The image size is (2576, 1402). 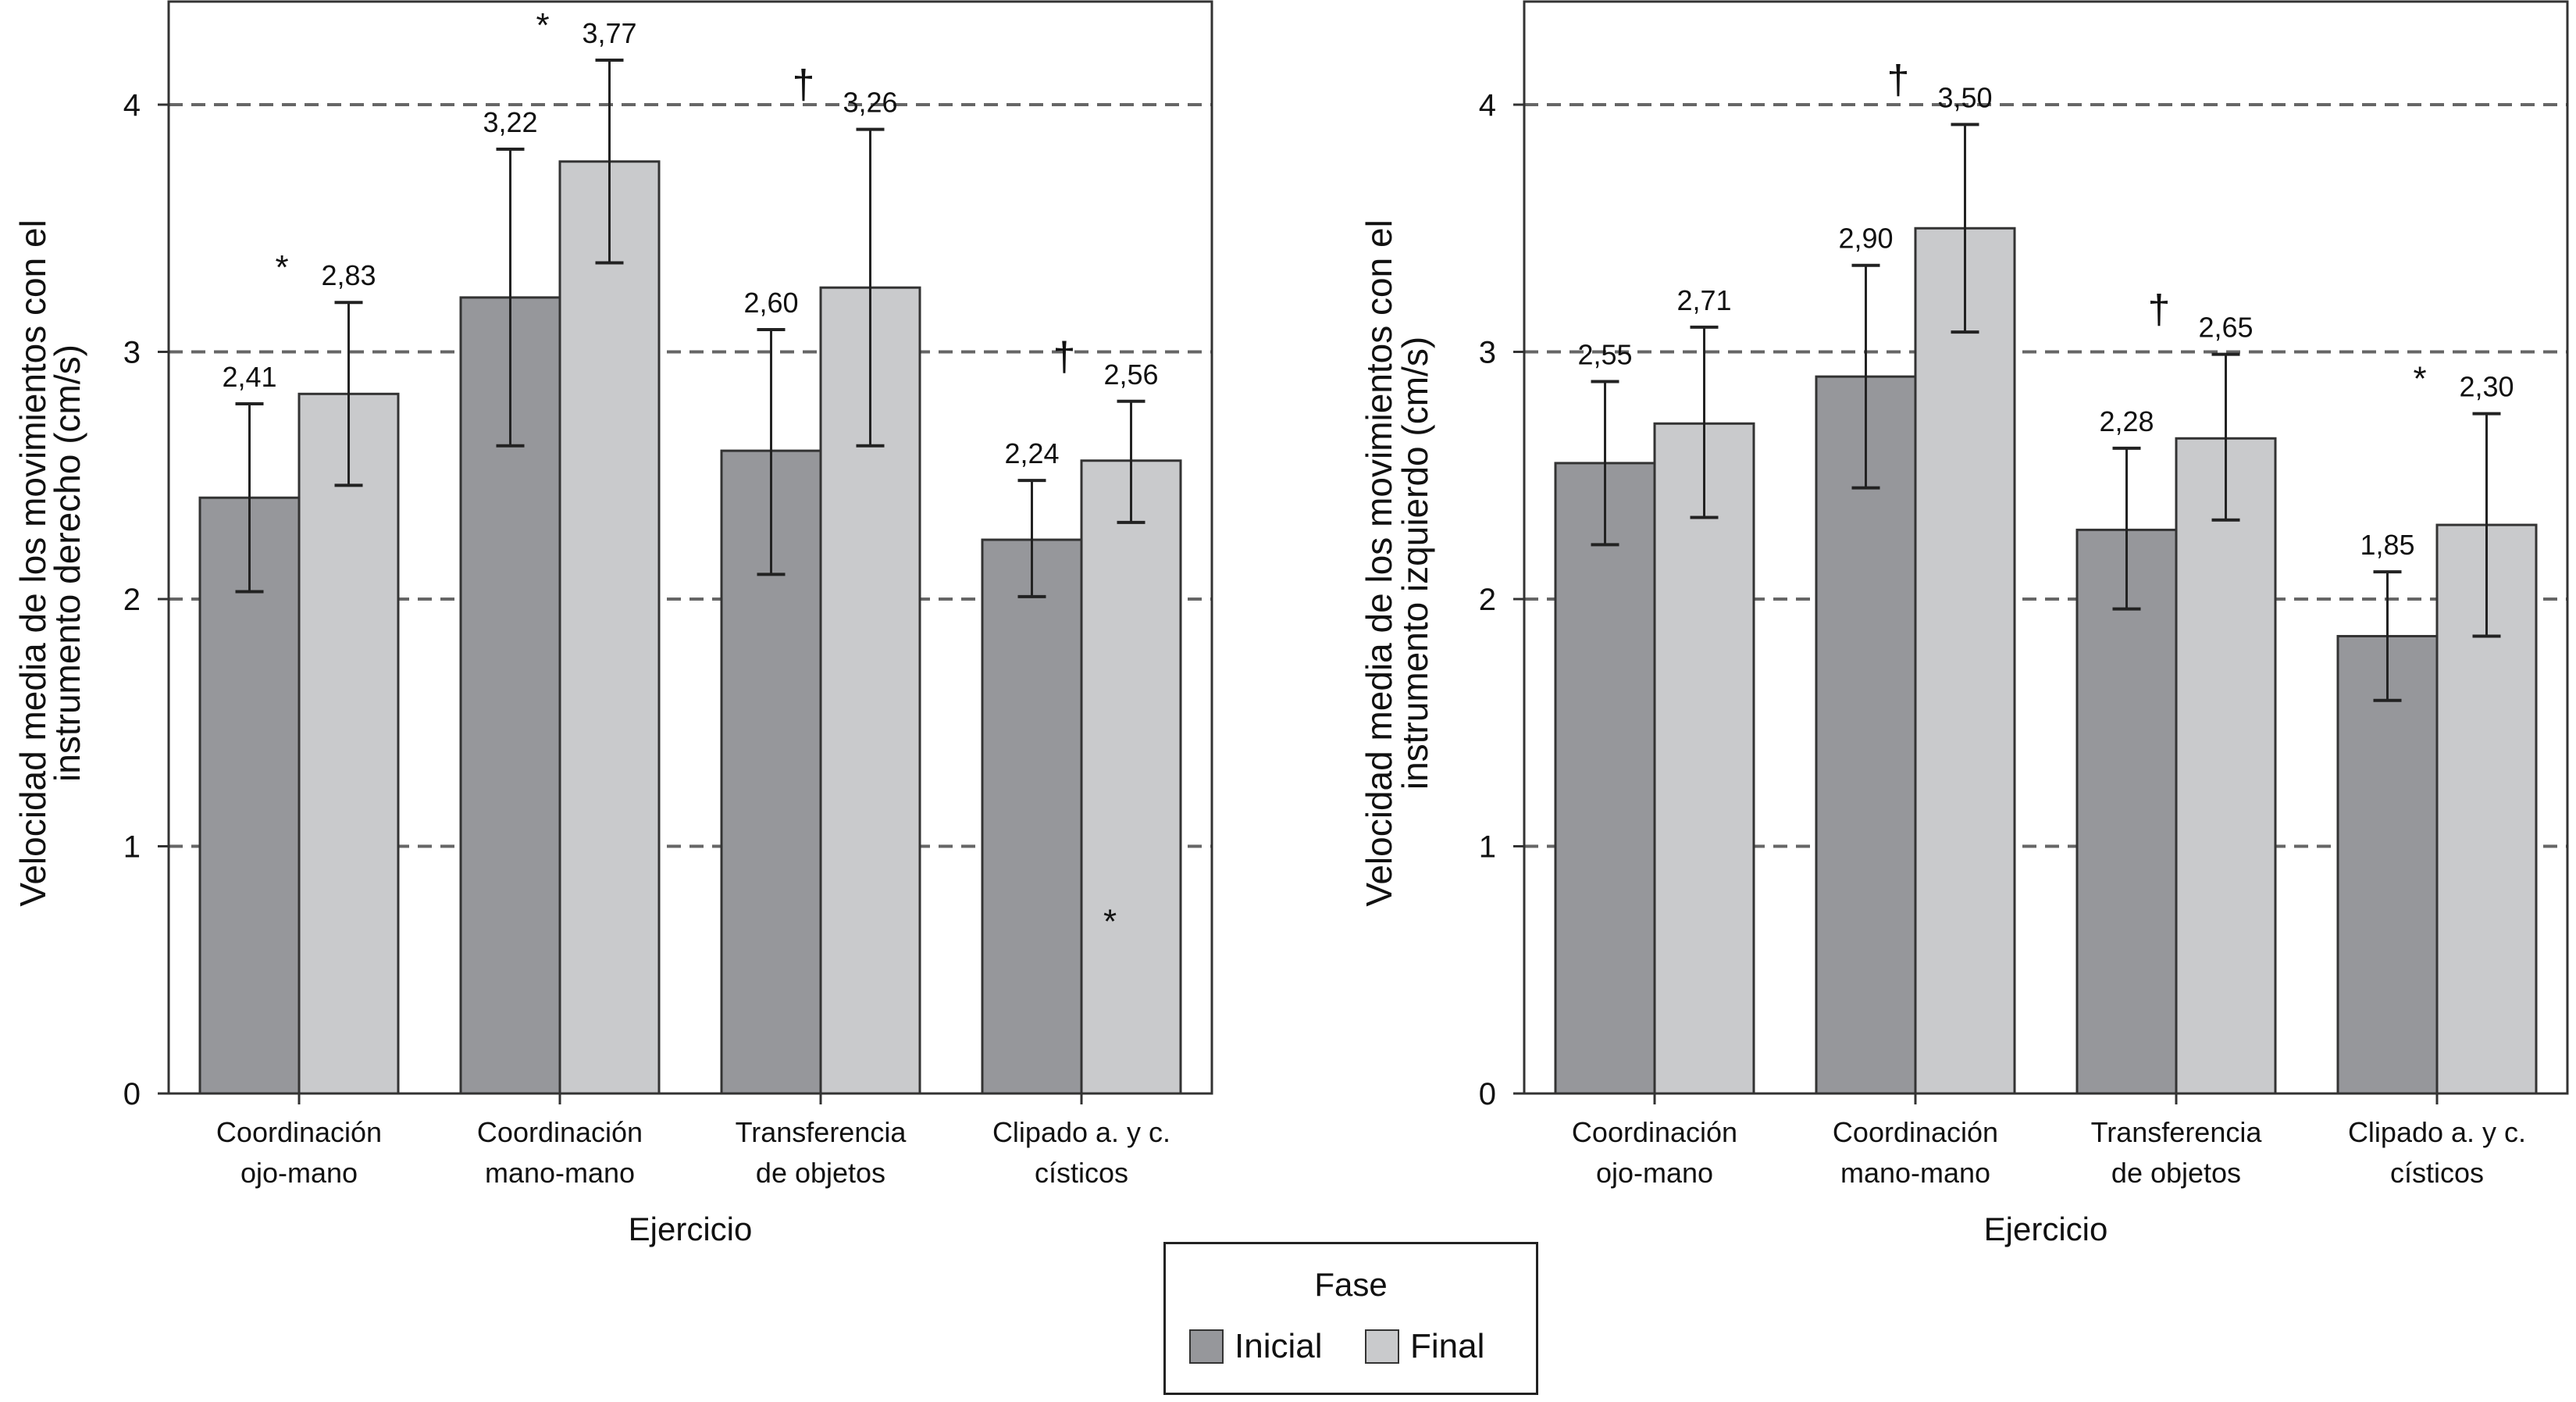 What do you see at coordinates (2159, 310) in the screenshot?
I see `significance-marker-dagger-1: †` at bounding box center [2159, 310].